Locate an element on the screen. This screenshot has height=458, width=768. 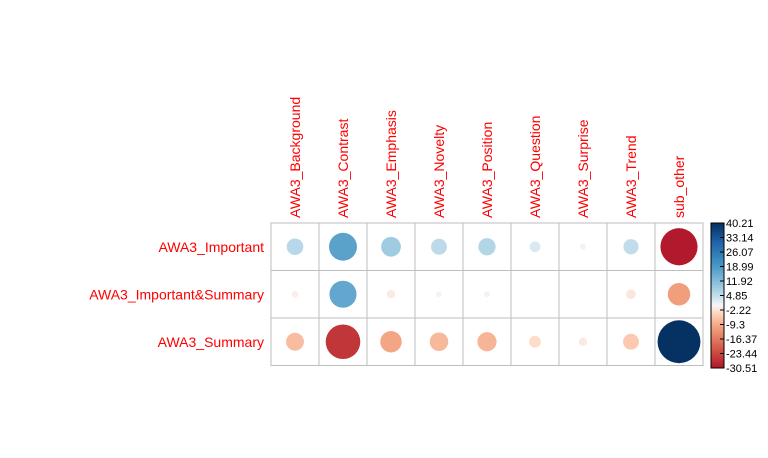
colorbar-tick-label: 40.21 is located at coordinates (740, 224).